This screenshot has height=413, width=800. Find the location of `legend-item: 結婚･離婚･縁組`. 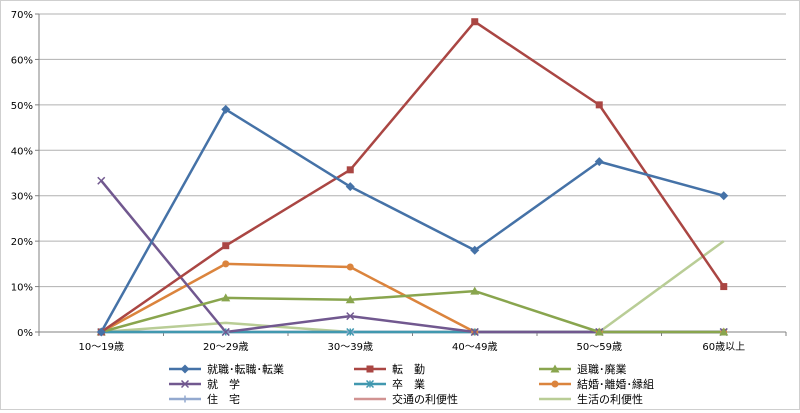

legend-item: 結婚･離婚･縁組 is located at coordinates (596, 384).